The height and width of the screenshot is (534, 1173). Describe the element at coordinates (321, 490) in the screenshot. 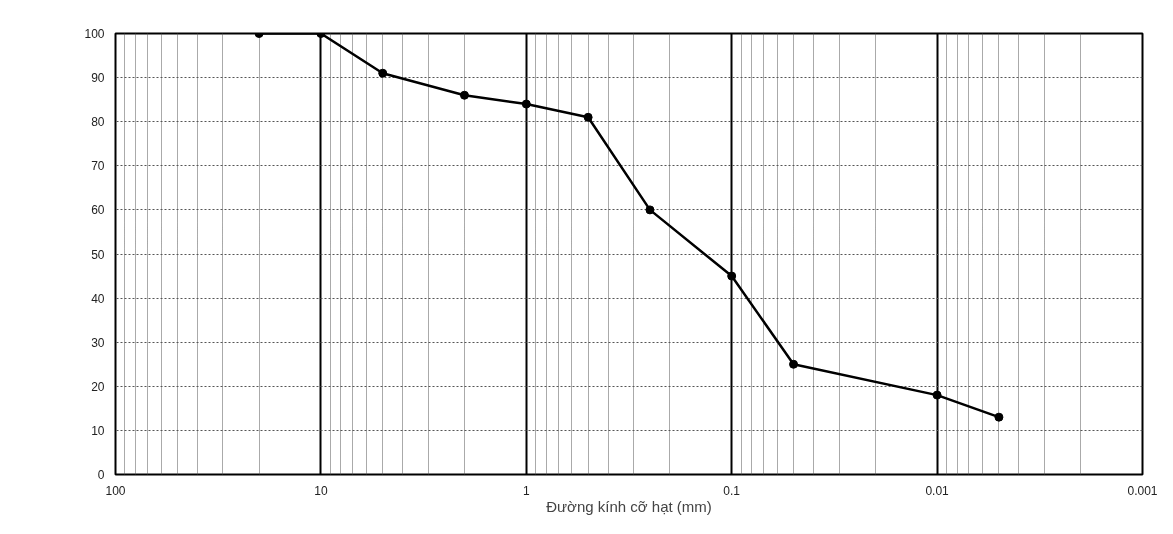

I see `x-tick-label: 10` at that location.